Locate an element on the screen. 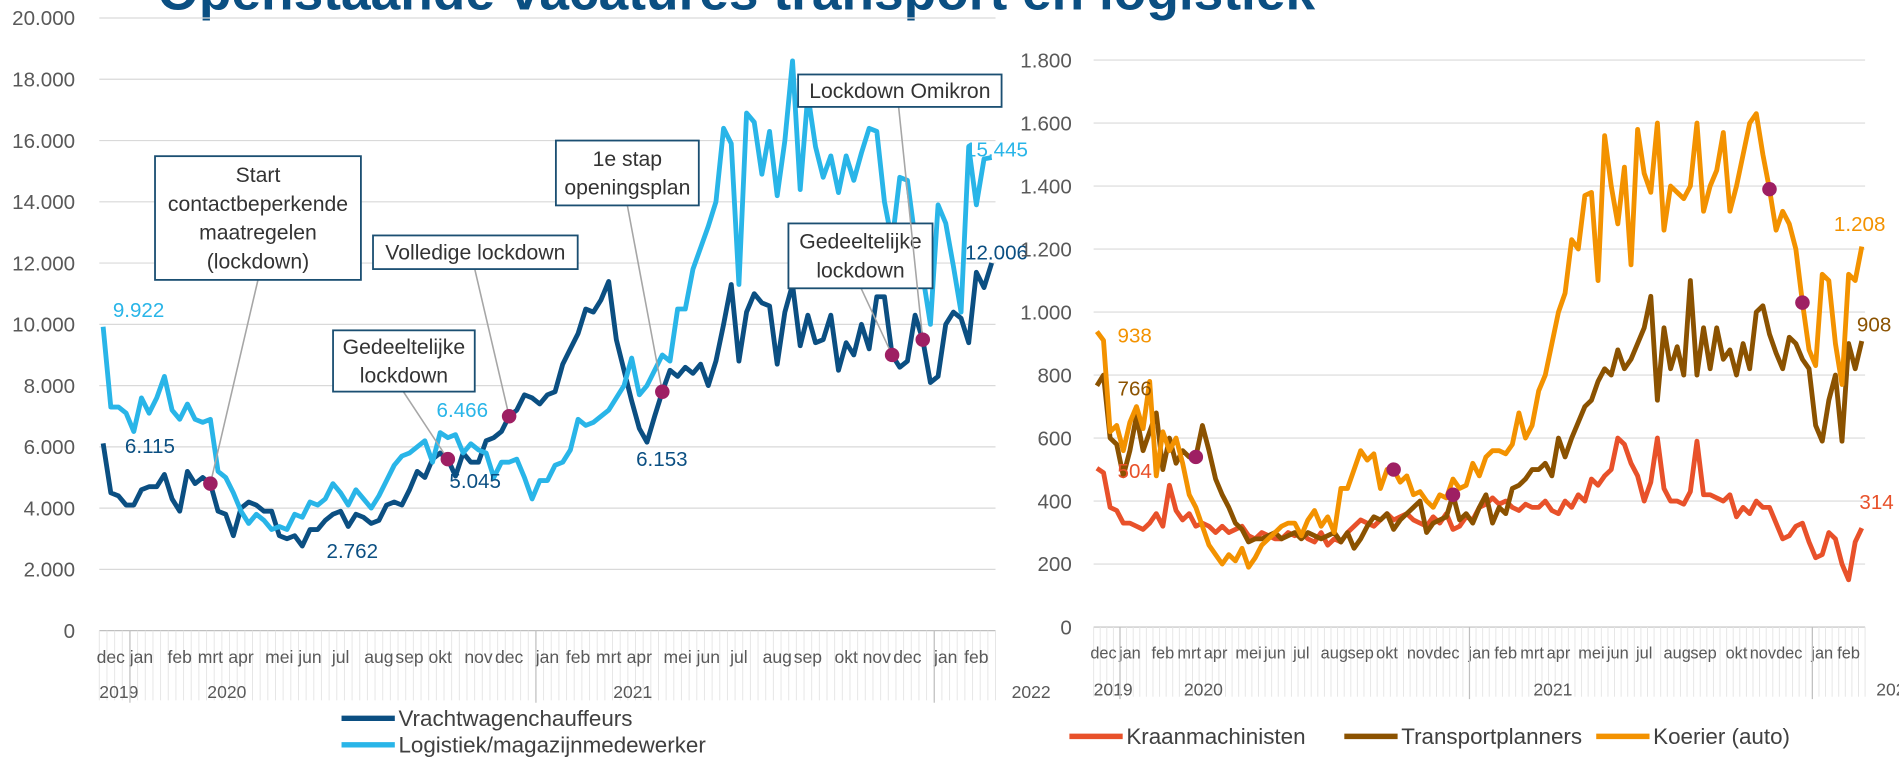  y-tick-label: 1.000 is located at coordinates (1046, 312).